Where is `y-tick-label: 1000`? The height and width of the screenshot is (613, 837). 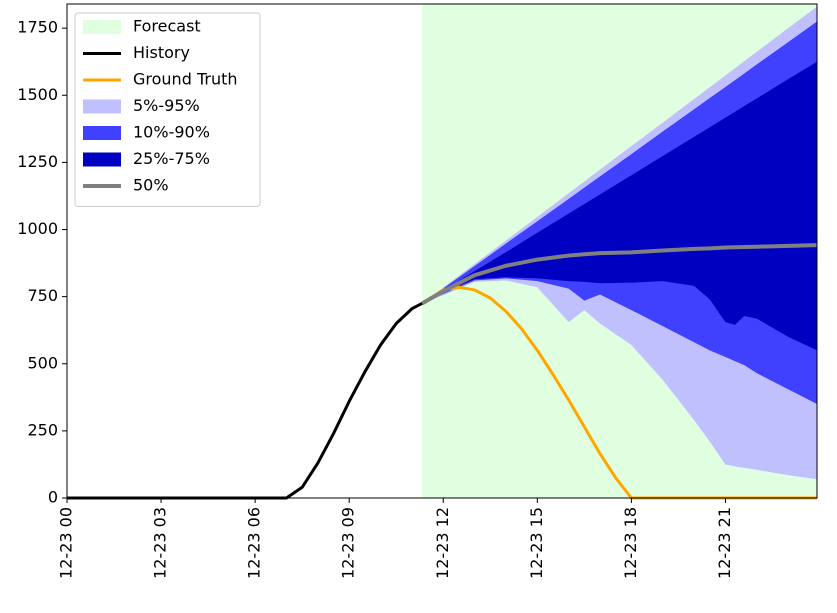 y-tick-label: 1000 is located at coordinates (37, 228).